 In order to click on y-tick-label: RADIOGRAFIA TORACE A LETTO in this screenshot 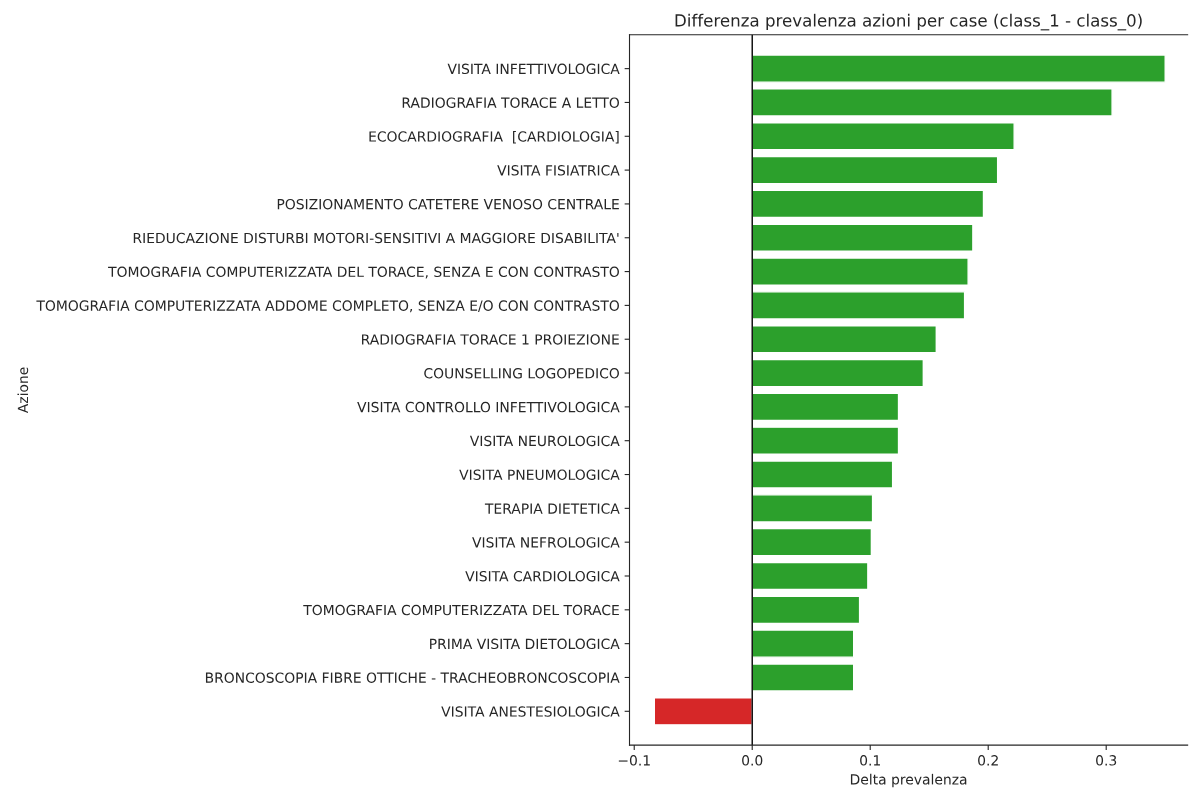, I will do `click(511, 102)`.